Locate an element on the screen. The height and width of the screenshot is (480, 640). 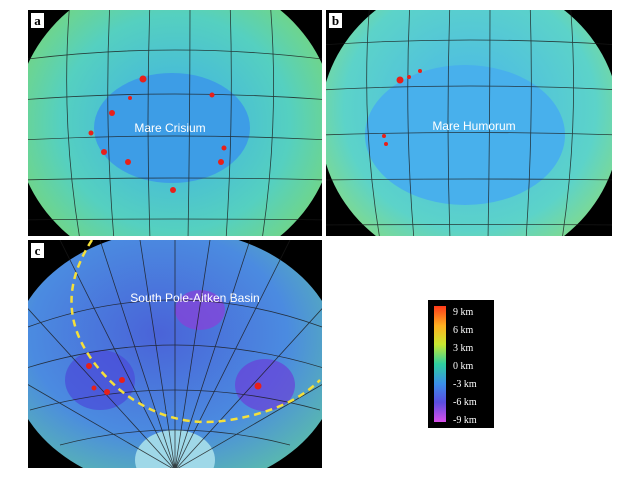
panel-label: a is located at coordinates (37, 20).